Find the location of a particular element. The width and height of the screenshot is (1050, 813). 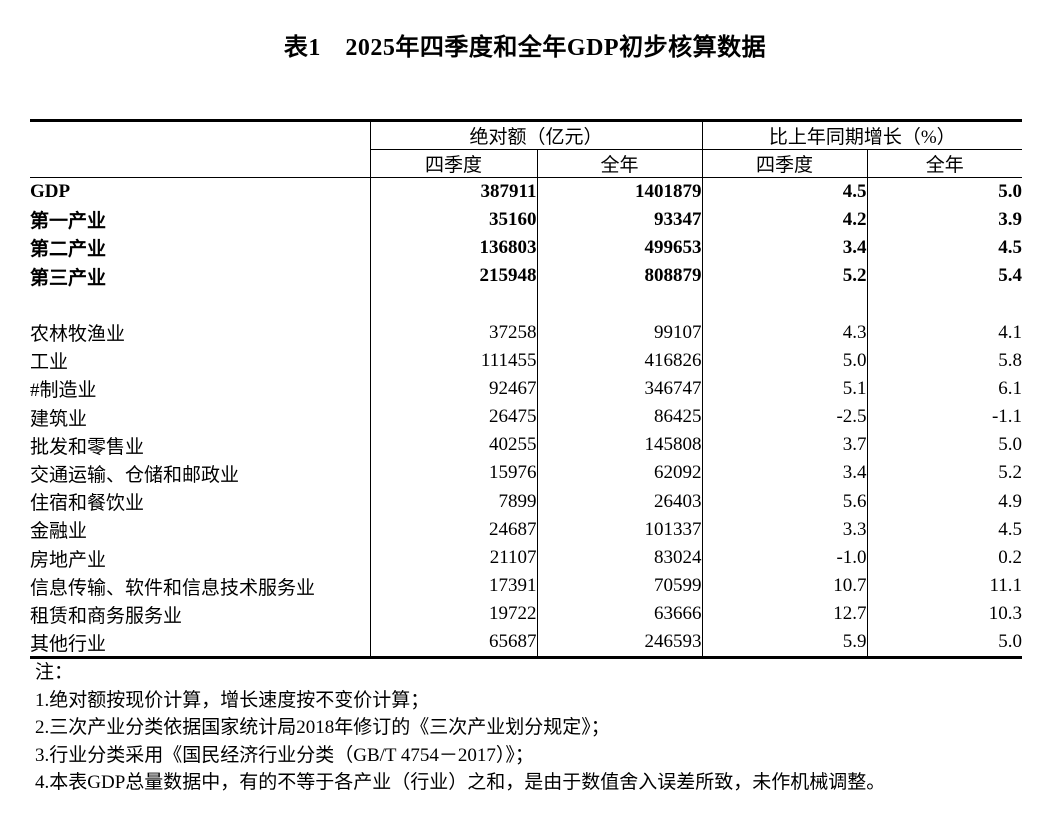

row-label: 建筑业 is located at coordinates (59, 419).